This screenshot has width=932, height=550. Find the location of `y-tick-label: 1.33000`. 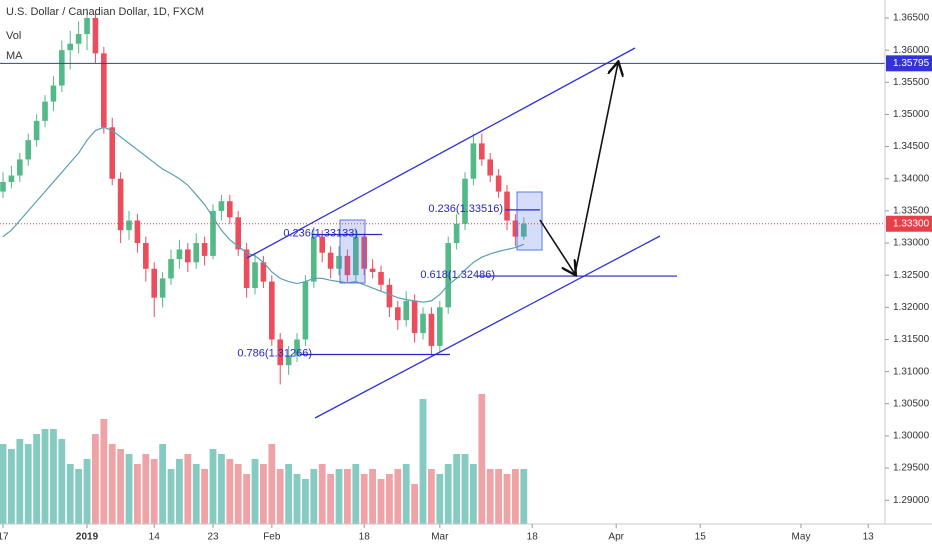

y-tick-label: 1.33000 is located at coordinates (911, 243).